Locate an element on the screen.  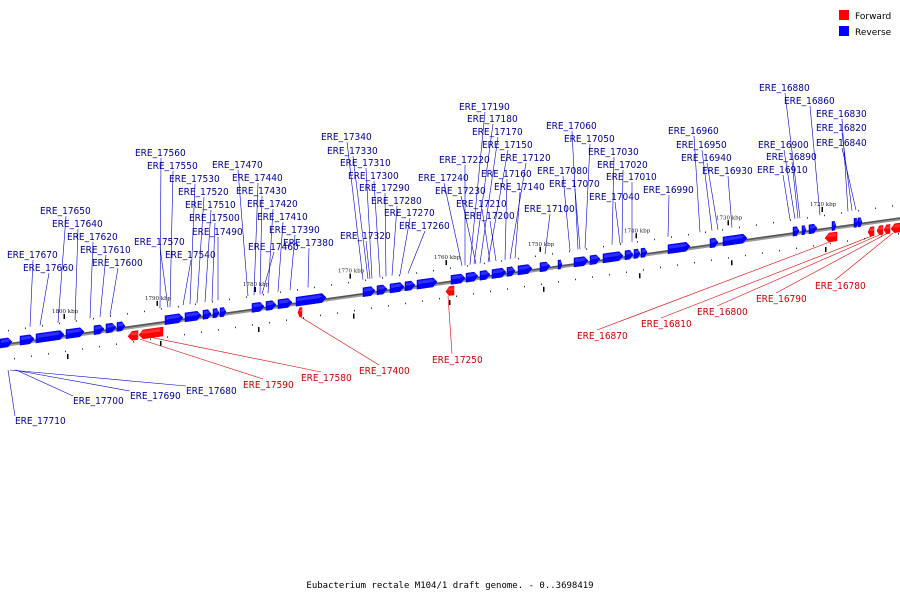
gene-label-reverse: ERE_17690 is located at coordinates (155, 396).